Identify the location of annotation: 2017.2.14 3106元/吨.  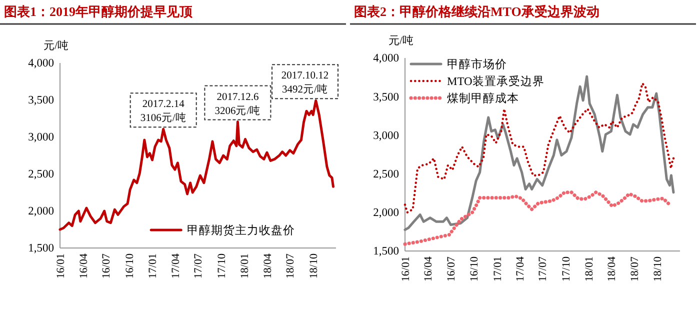
(163, 111).